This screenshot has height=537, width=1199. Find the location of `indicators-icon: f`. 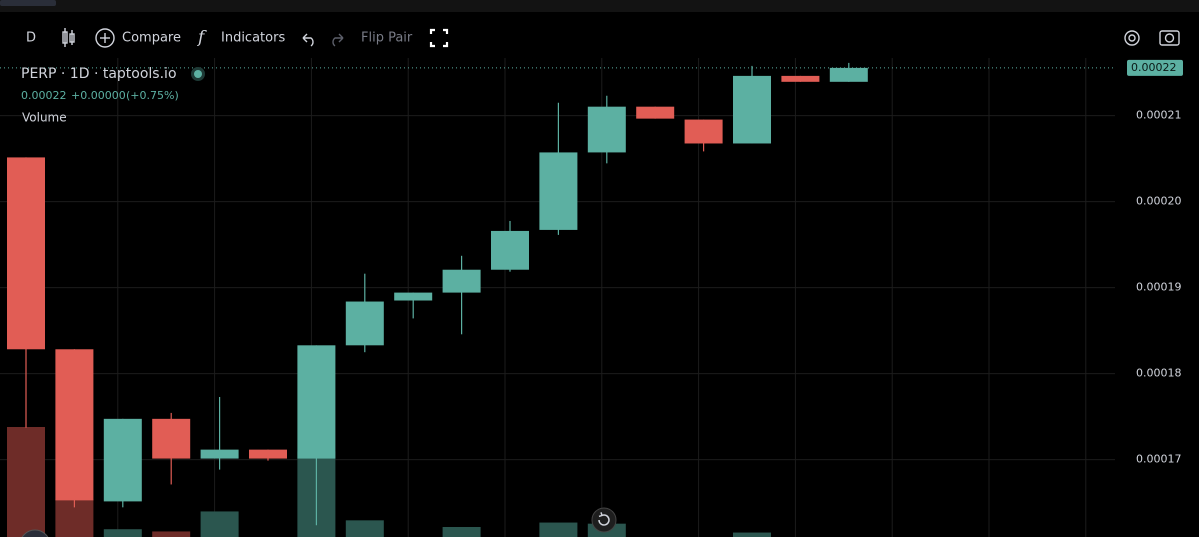

indicators-icon: f is located at coordinates (201, 38).